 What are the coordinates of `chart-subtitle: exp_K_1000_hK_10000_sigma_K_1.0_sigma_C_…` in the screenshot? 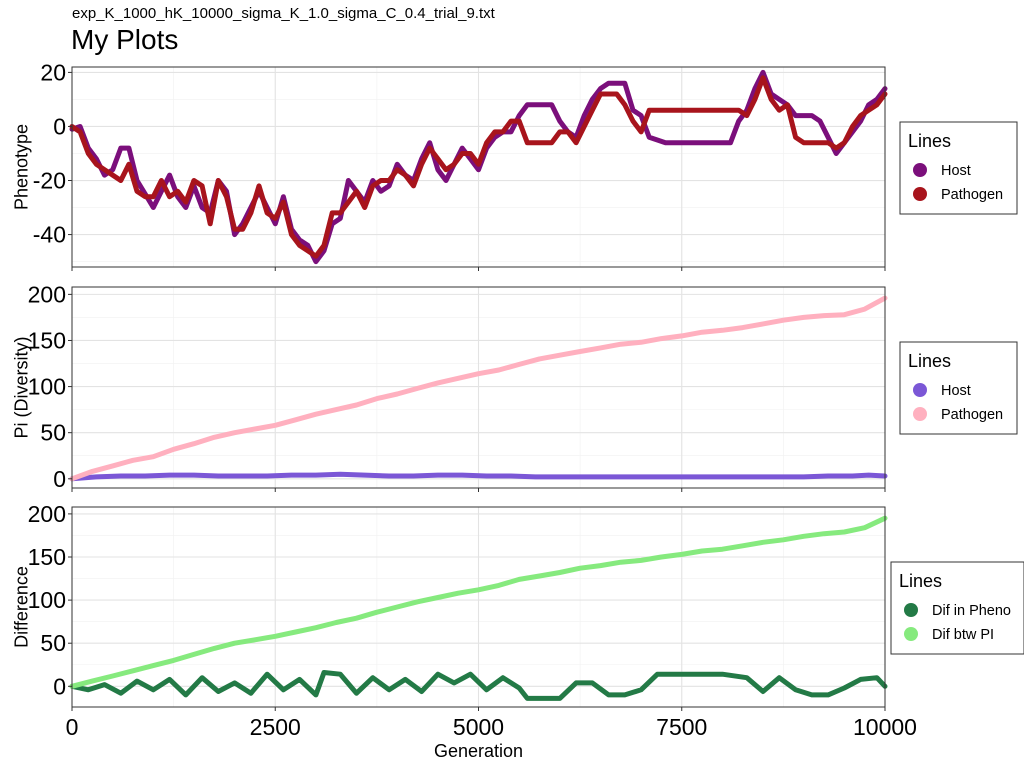 It's located at (283, 13).